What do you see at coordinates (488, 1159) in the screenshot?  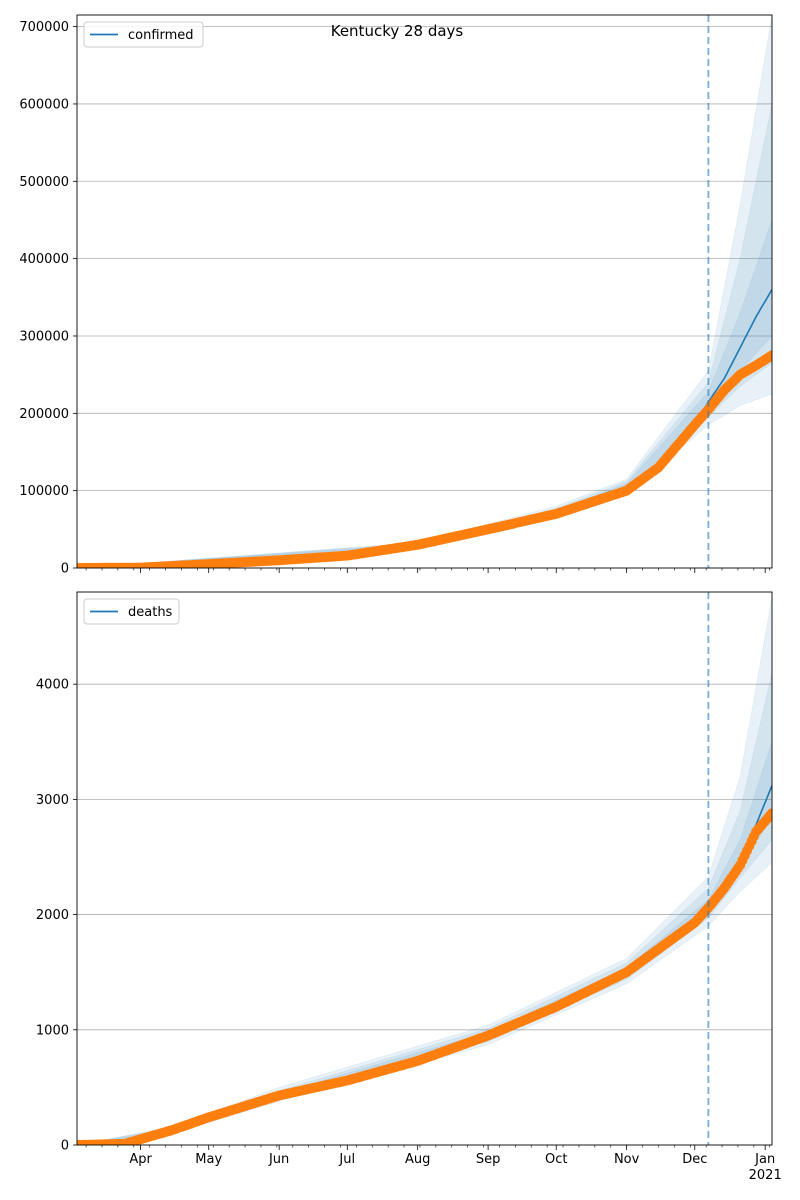 I see `x-tick-label: Sep` at bounding box center [488, 1159].